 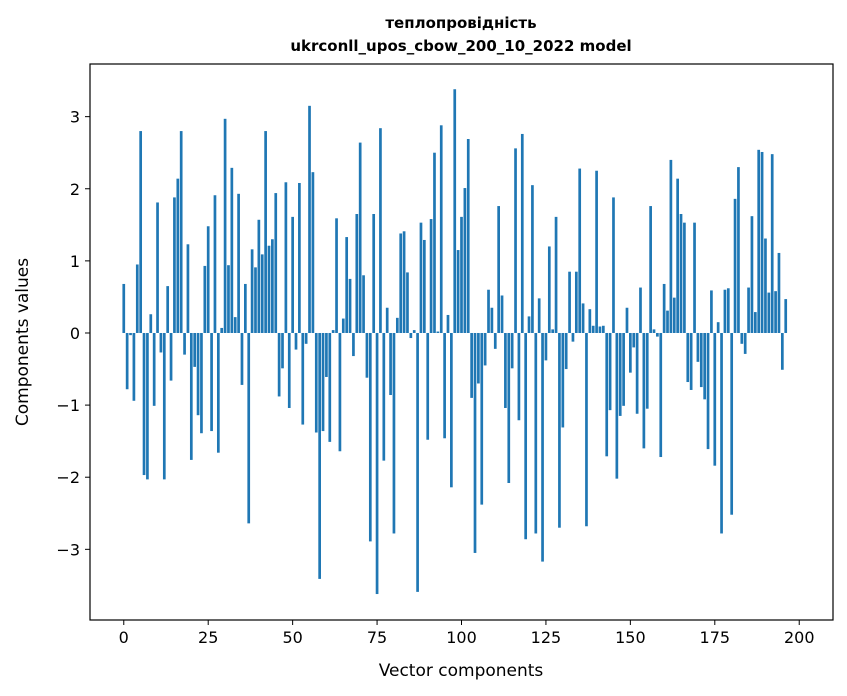 What do you see at coordinates (460, 46) in the screenshot?
I see `chart-title-line2: ukrconll_upos_cbow_200_10_2022 model` at bounding box center [460, 46].